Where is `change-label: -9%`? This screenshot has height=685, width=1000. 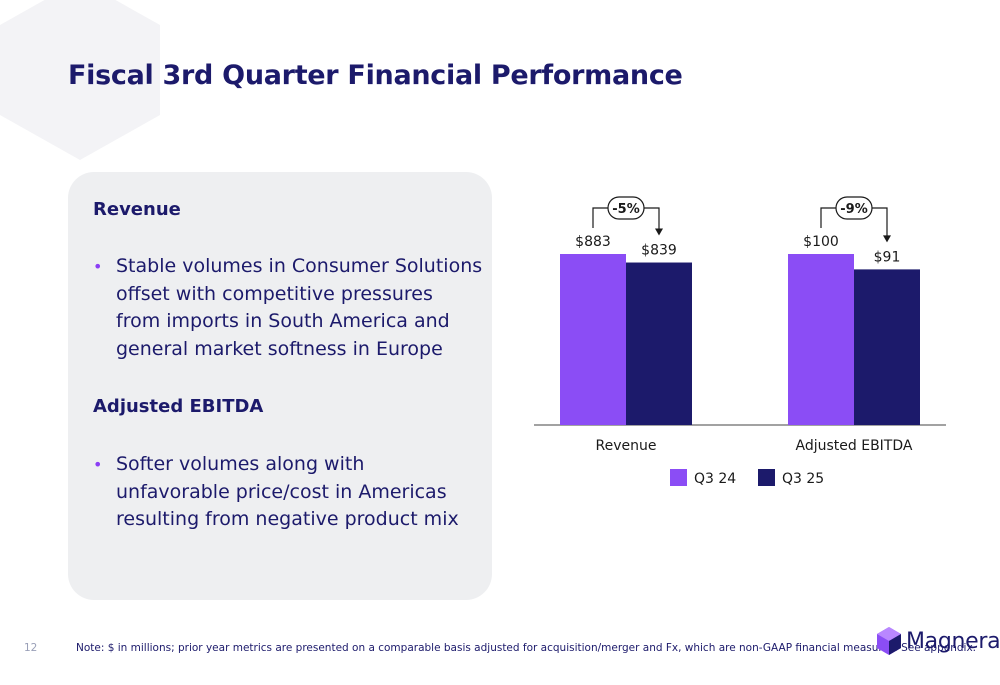 change-label: -9% is located at coordinates (853, 209).